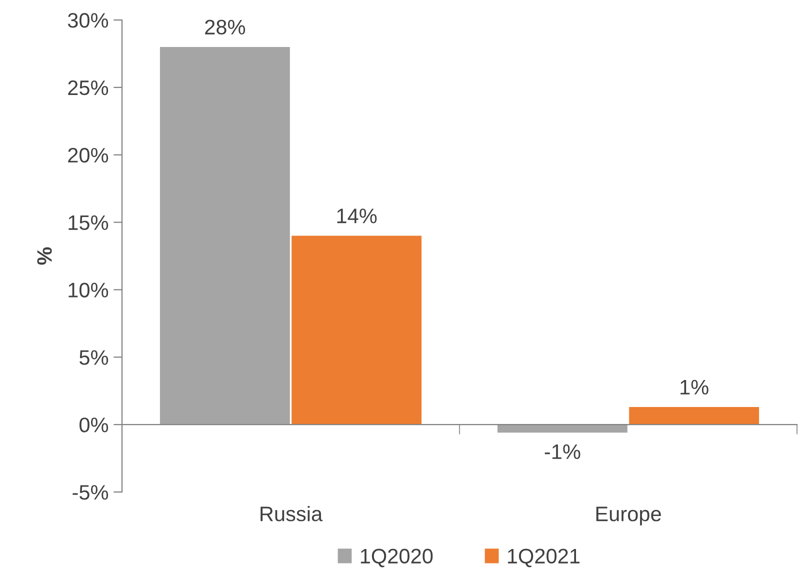  What do you see at coordinates (94, 425) in the screenshot?
I see `y-tick-label: 0%` at bounding box center [94, 425].